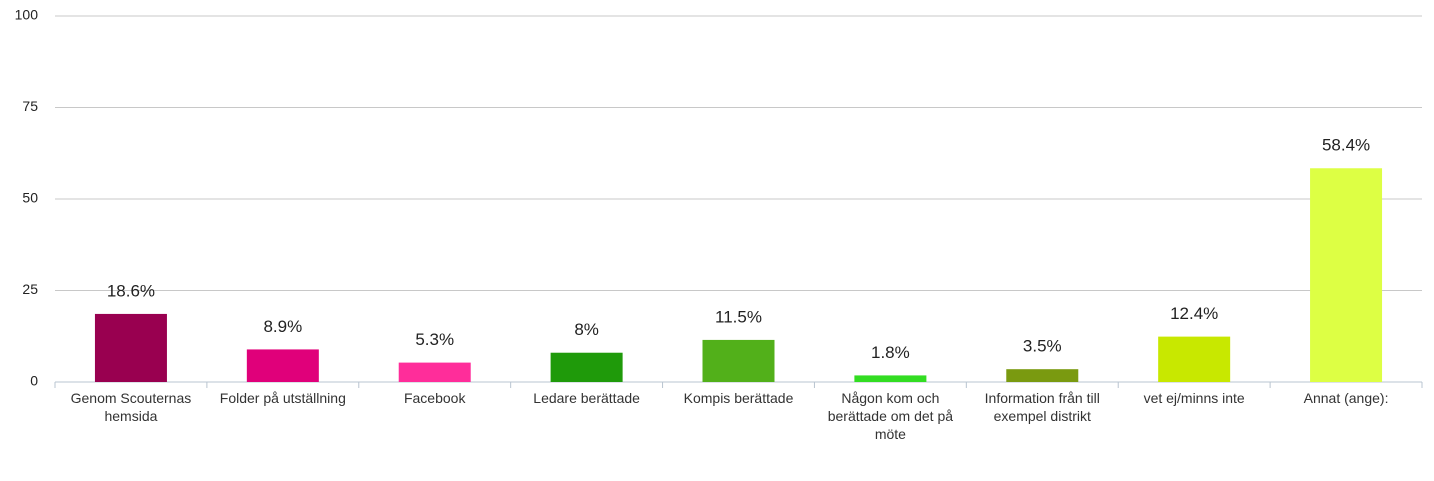  Describe the element at coordinates (282, 326) in the screenshot. I see `value-label: 8.9%` at that location.